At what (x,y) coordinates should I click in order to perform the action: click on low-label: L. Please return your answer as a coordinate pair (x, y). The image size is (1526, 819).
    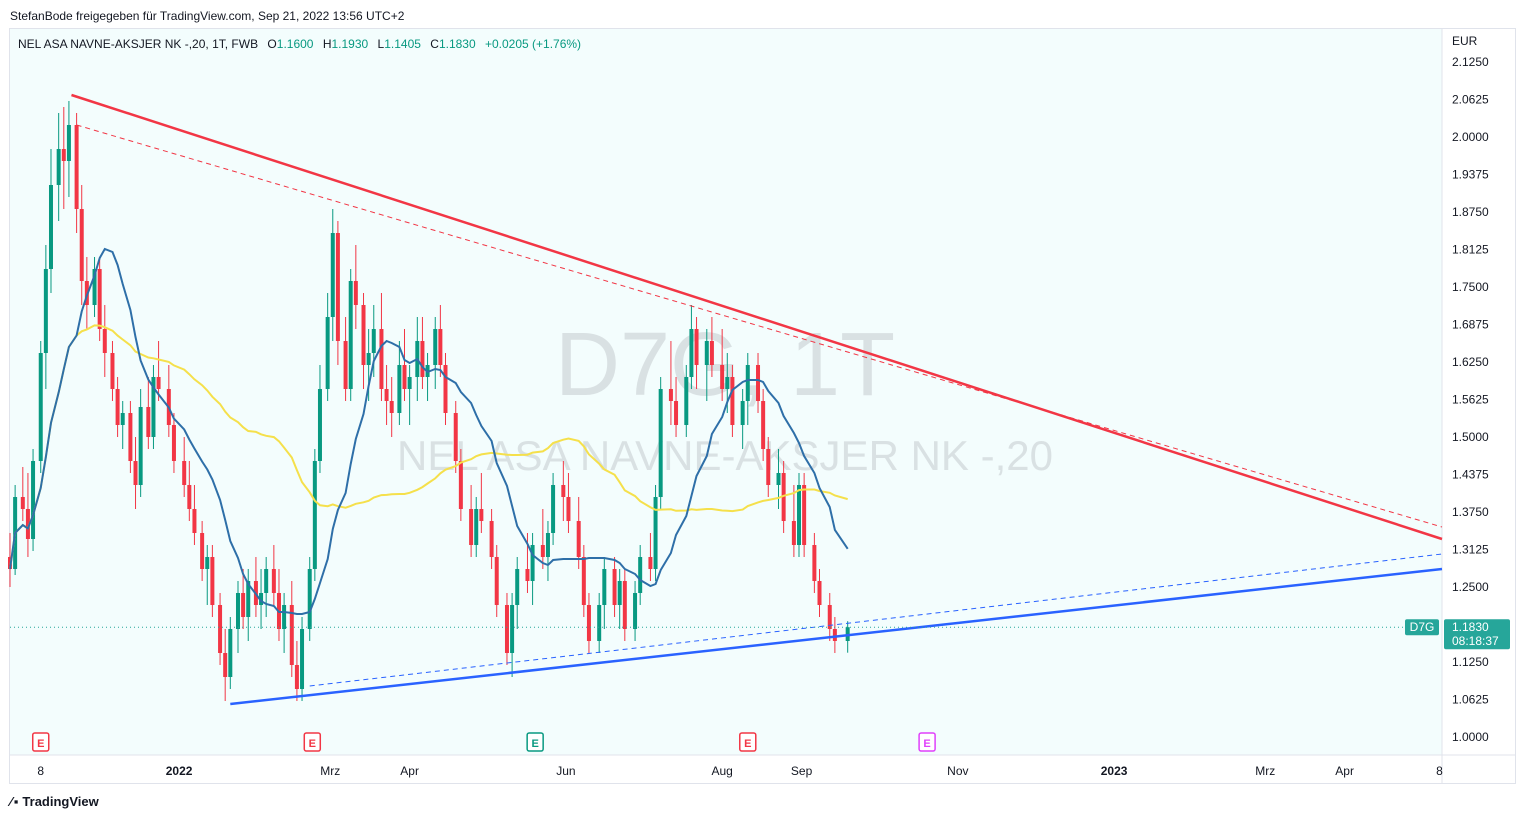
    Looking at the image, I should click on (381, 44).